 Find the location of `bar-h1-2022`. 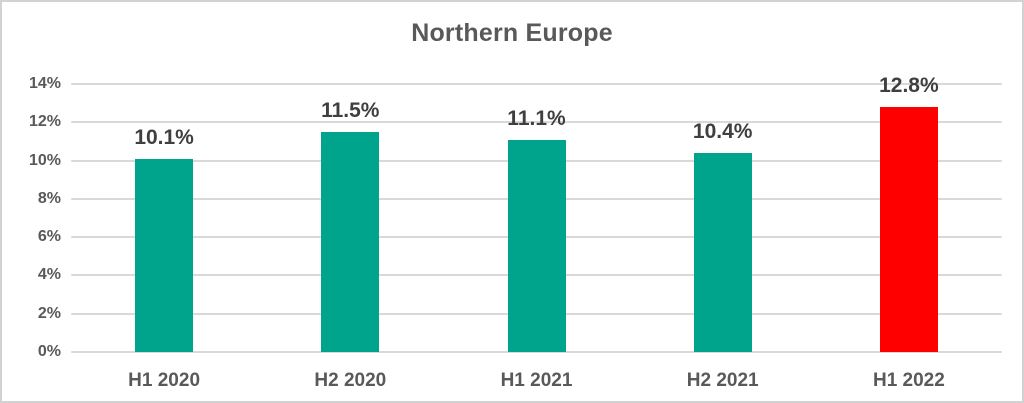

bar-h1-2022 is located at coordinates (908, 229).